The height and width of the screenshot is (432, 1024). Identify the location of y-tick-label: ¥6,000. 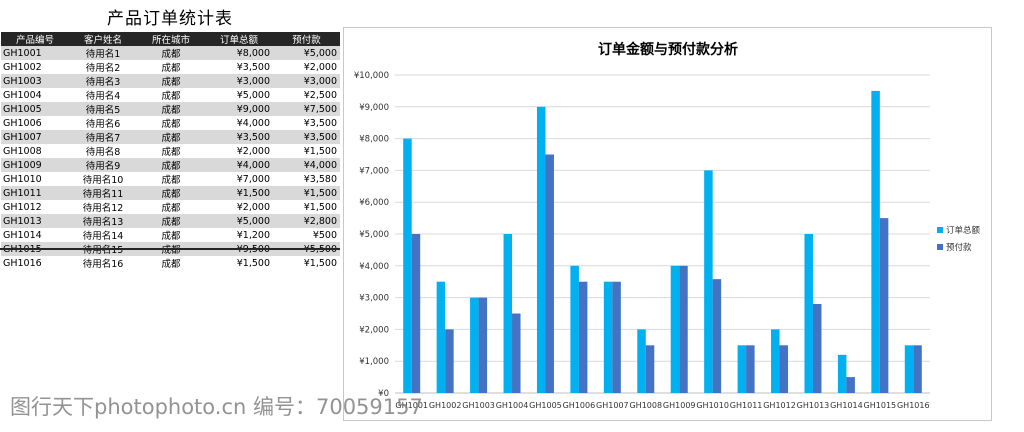
(374, 203).